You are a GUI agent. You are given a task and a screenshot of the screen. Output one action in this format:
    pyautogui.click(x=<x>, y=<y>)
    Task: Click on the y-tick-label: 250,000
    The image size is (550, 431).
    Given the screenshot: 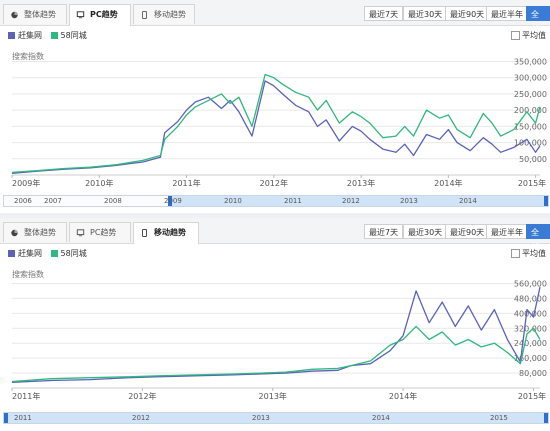 What is the action you would take?
    pyautogui.click(x=530, y=94)
    